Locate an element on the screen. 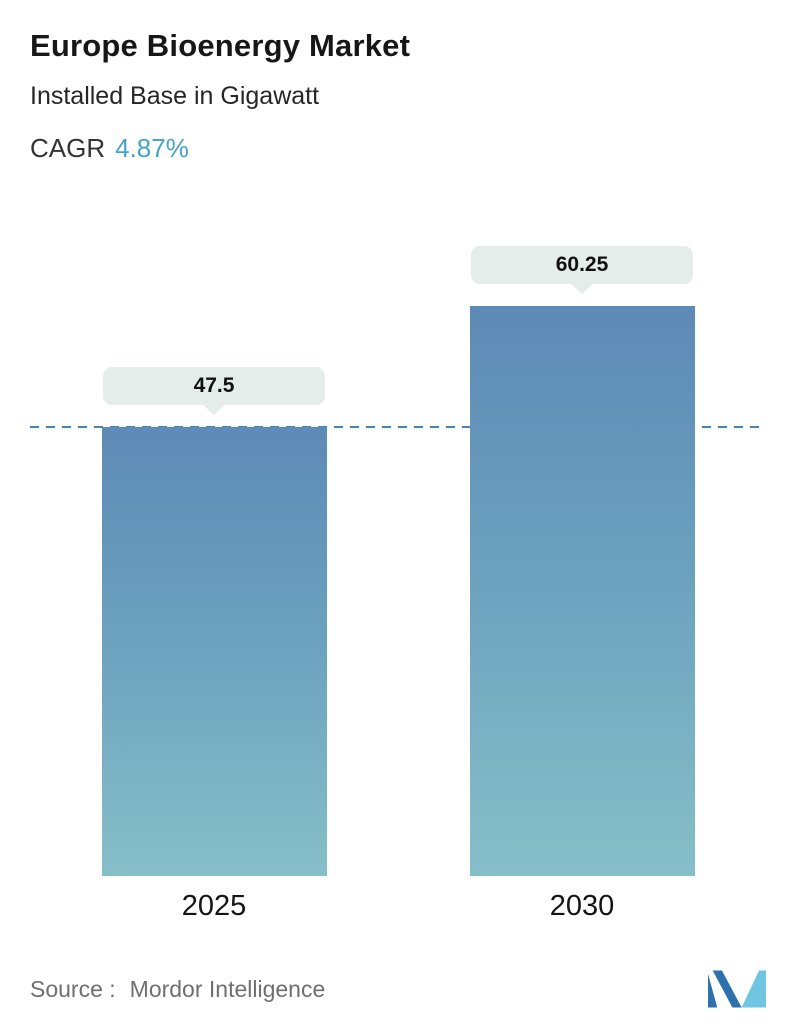 The image size is (796, 1034). chart-footer: Source : Mordor Intelligence is located at coordinates (398, 989).